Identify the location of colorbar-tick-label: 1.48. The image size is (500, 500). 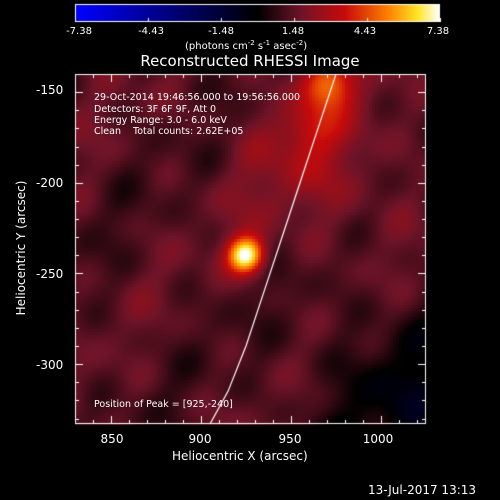
(293, 31).